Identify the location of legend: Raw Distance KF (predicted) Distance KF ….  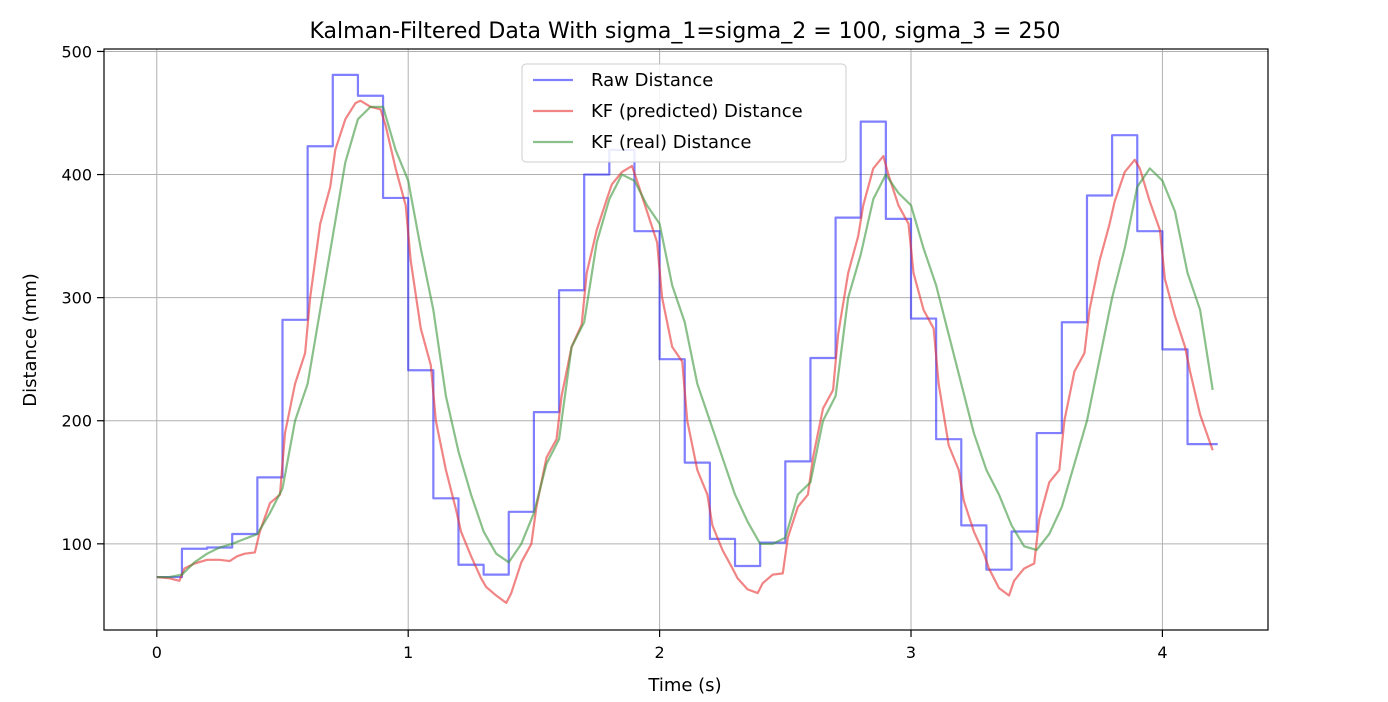
(684, 113).